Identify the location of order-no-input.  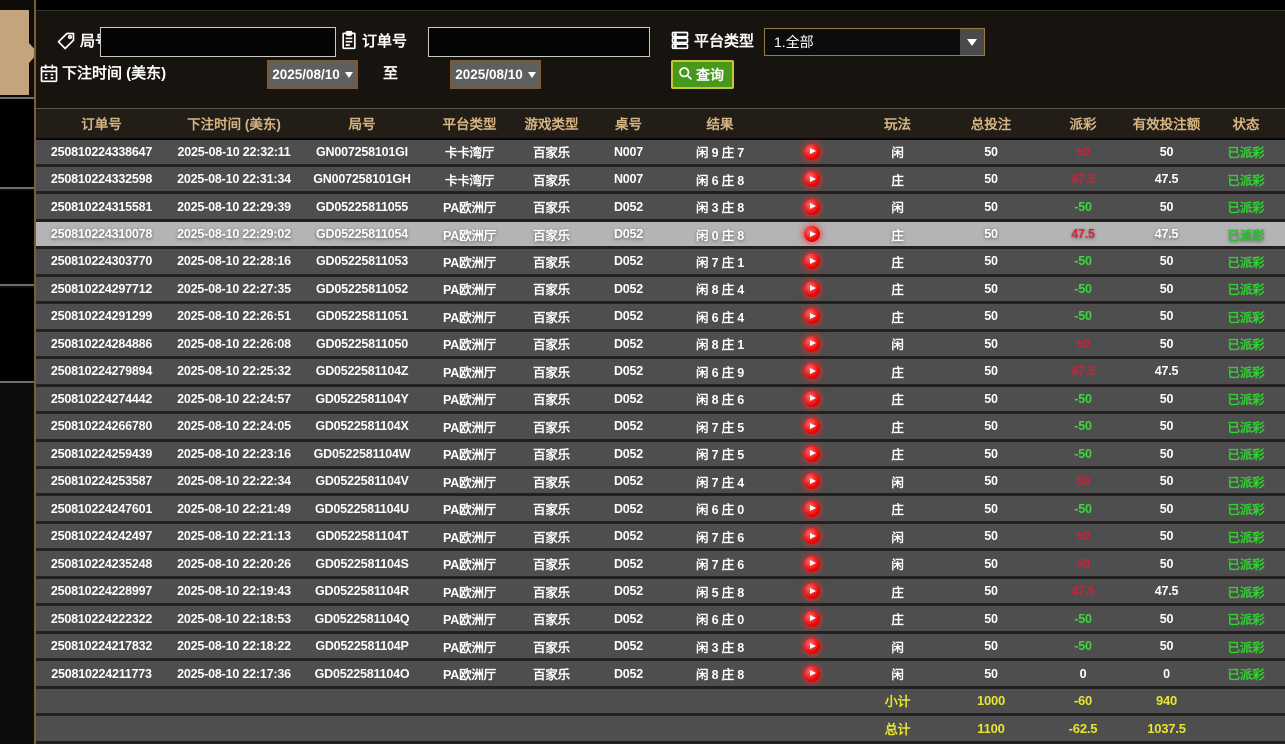
(539, 42).